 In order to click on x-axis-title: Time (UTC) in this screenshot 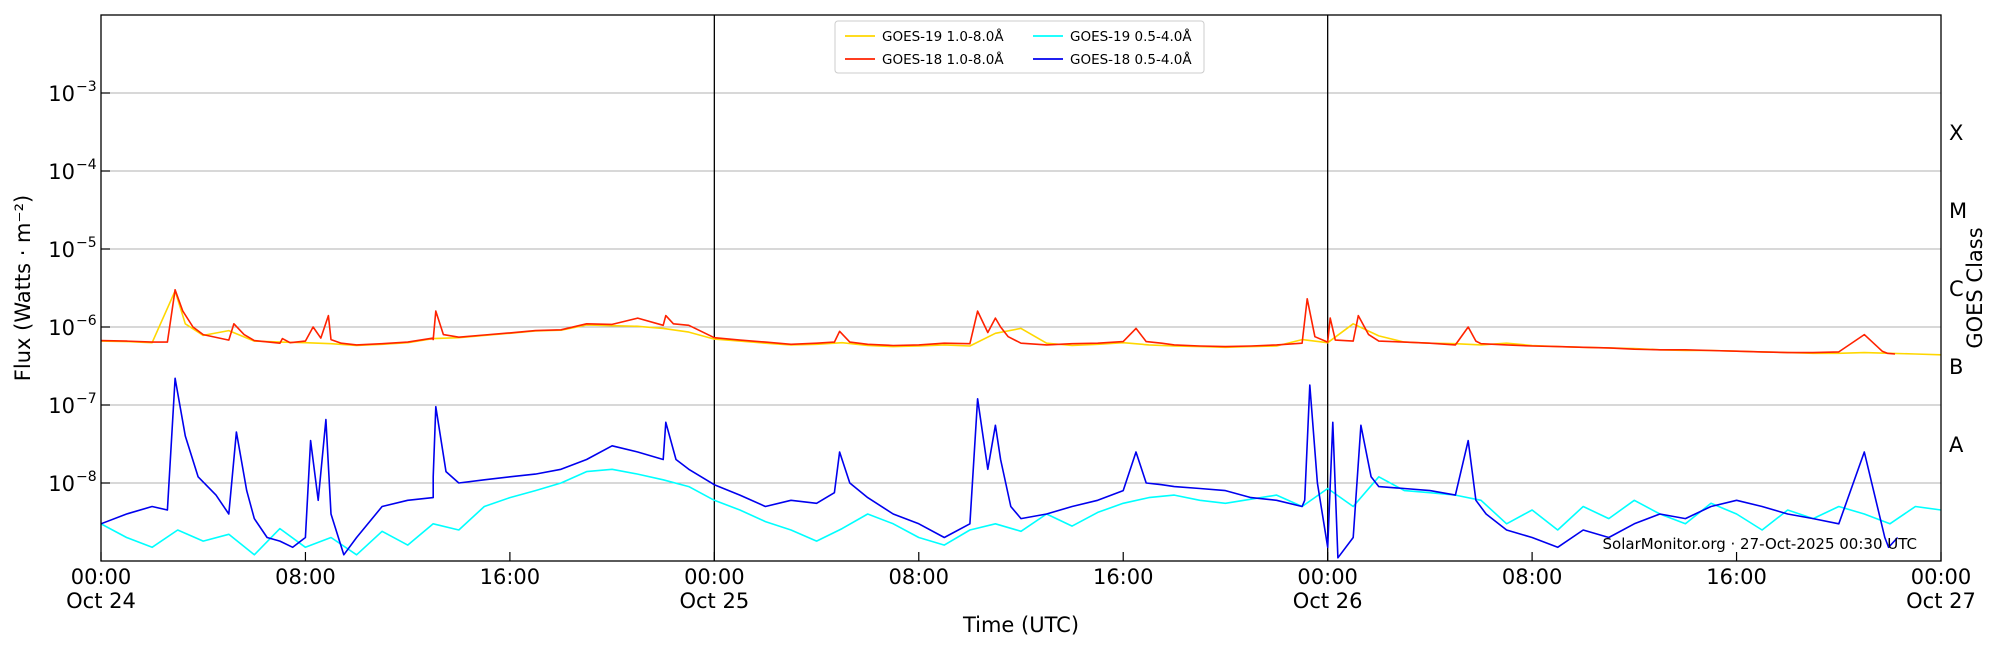, I will do `click(1020, 625)`.